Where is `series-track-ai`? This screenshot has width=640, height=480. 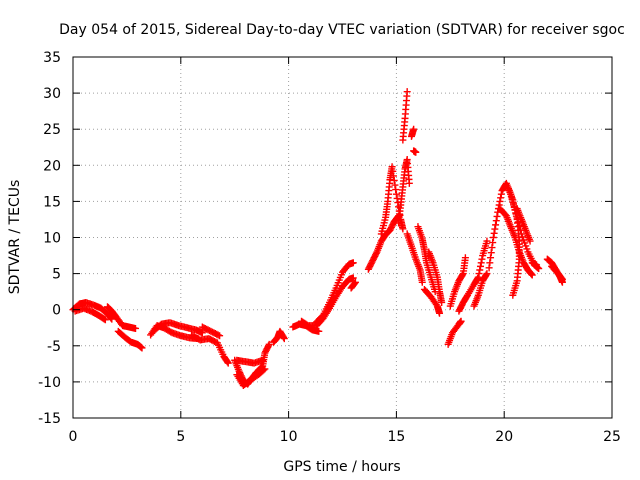 series-track-ai is located at coordinates (534, 264).